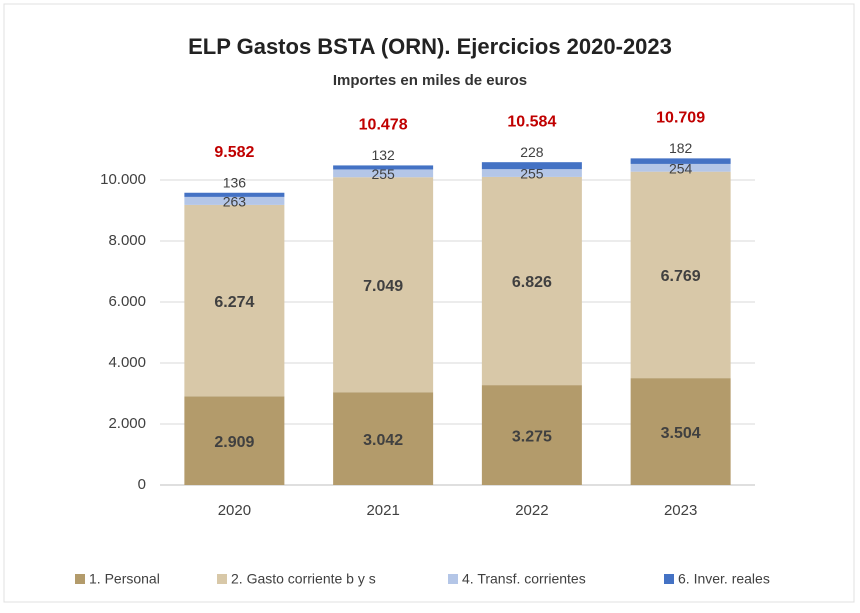 Image resolution: width=860 pixels, height=613 pixels. I want to click on chart-subtitle: Importes en miles de euros, so click(430, 80).